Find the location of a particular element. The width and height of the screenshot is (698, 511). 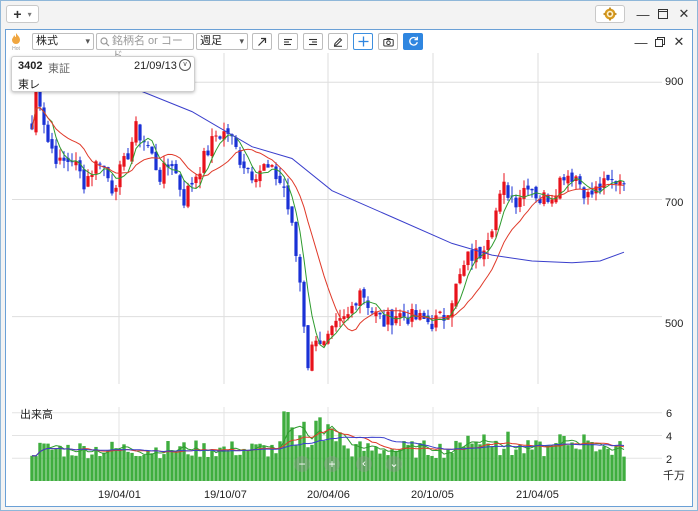

gear-icon is located at coordinates (610, 14).